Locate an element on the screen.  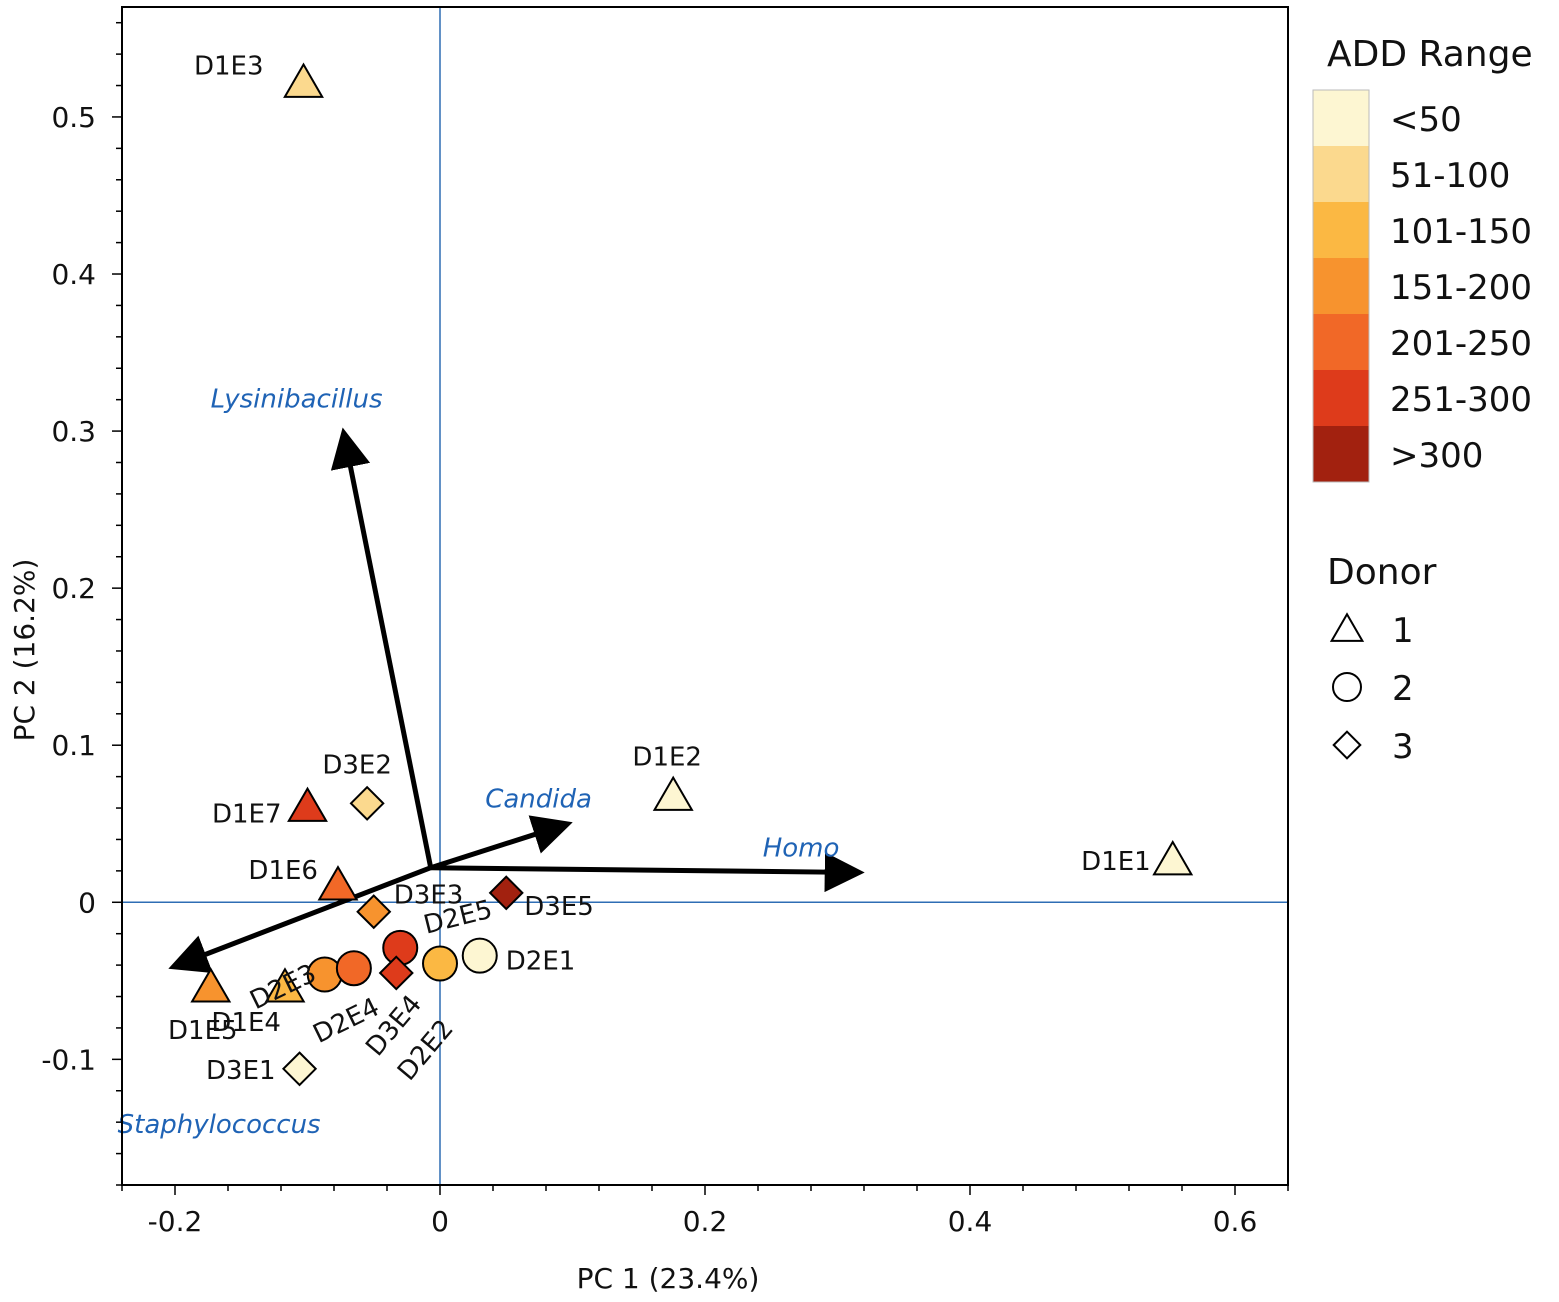
donor-legend: 1 2 3 is located at coordinates (1371, 689).